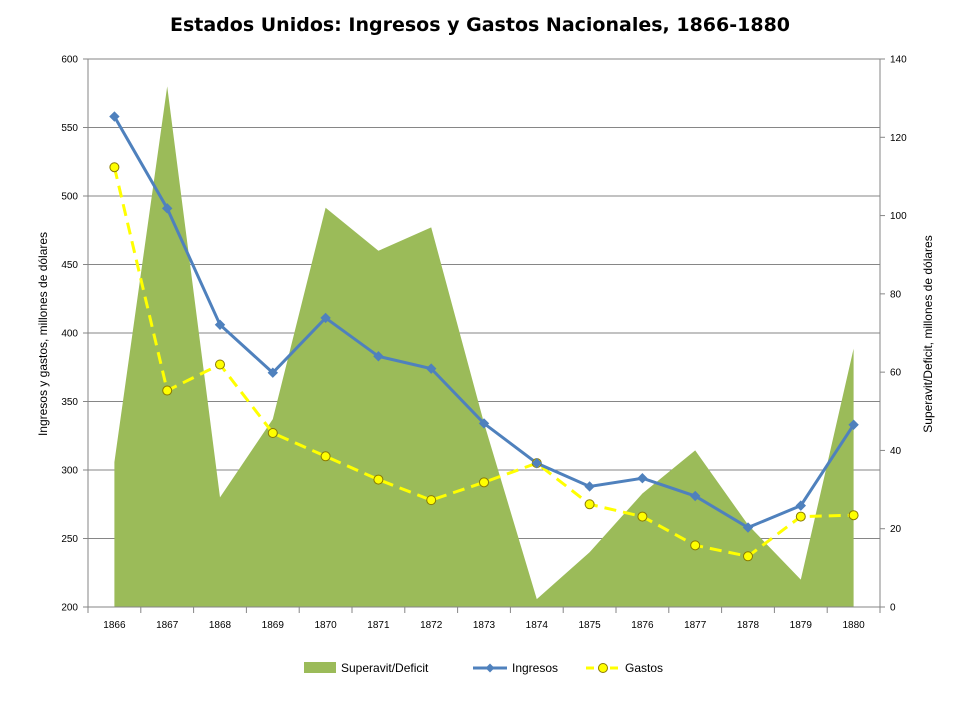 This screenshot has height=720, width=960. What do you see at coordinates (853, 625) in the screenshot?
I see `x-tick-label: 1880` at bounding box center [853, 625].